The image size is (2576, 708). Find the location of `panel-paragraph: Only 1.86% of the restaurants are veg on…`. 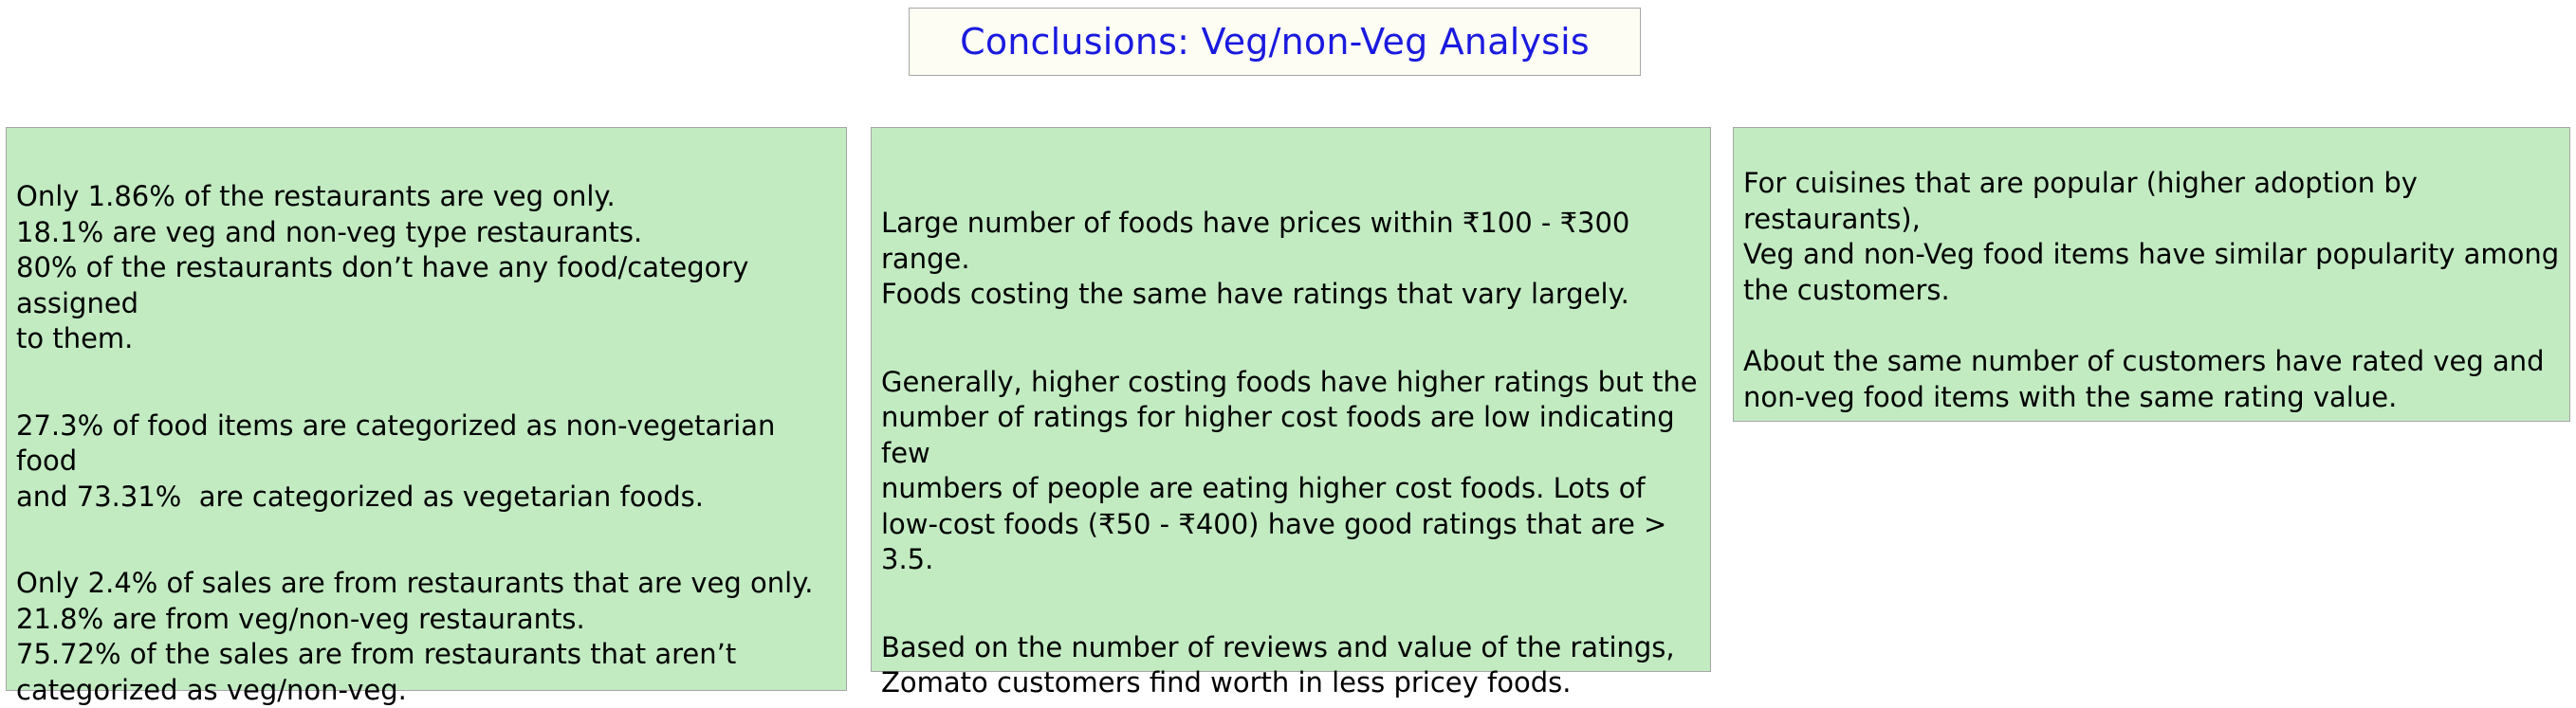

panel-paragraph: Only 1.86% of the restaurants are veg on… is located at coordinates (382, 267).